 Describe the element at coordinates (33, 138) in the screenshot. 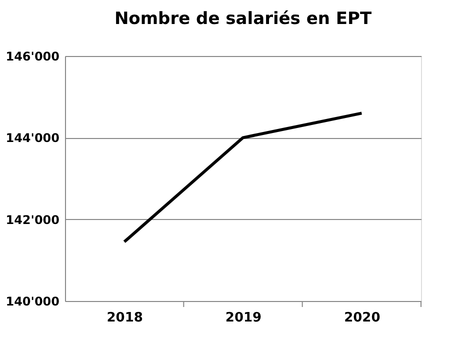

I see `y-tick-label: 144'000` at that location.